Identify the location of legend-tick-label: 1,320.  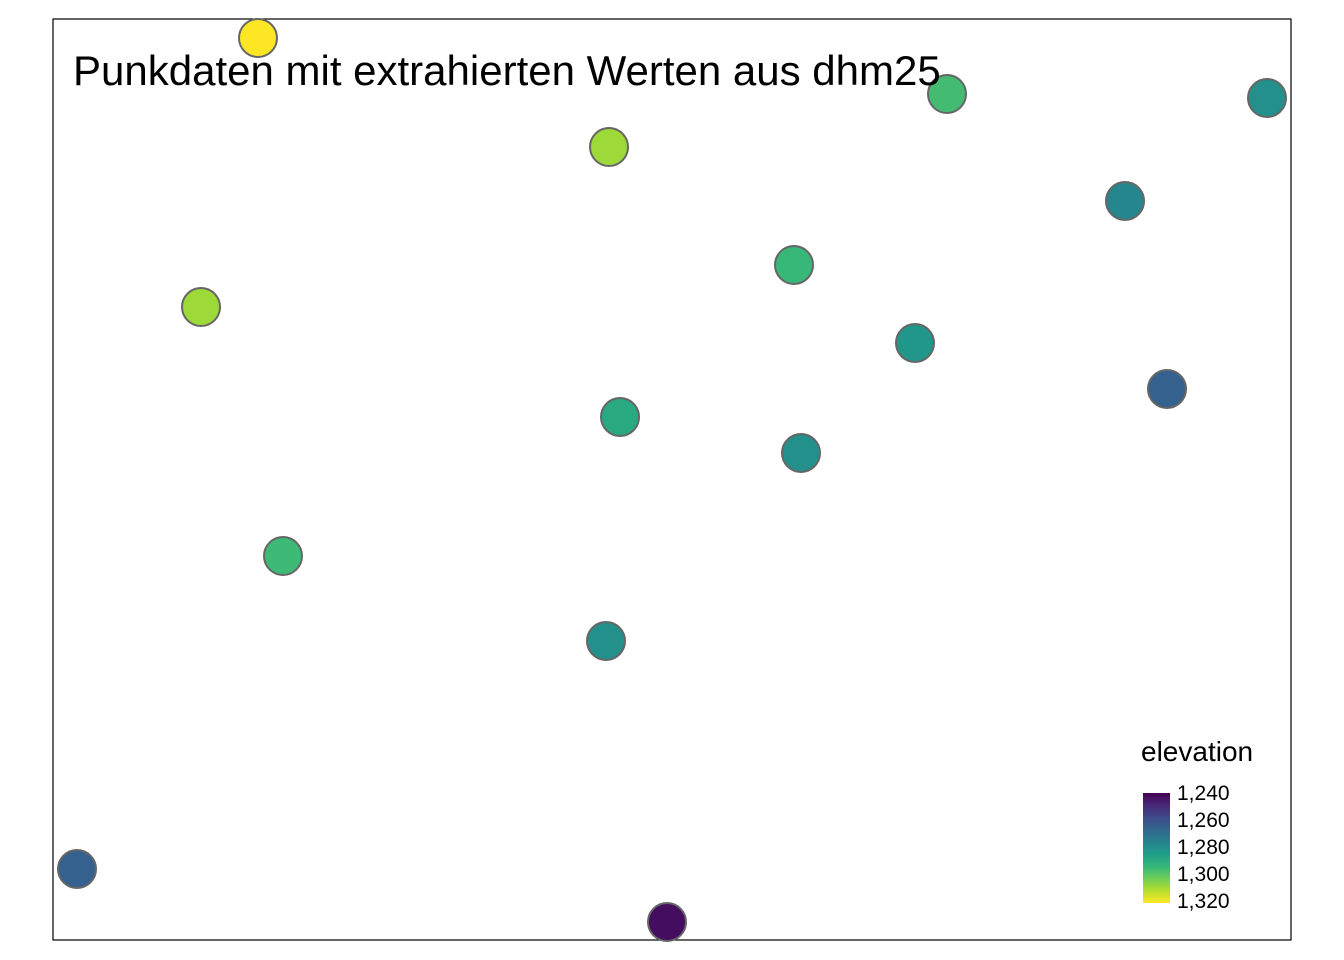
(1203, 901).